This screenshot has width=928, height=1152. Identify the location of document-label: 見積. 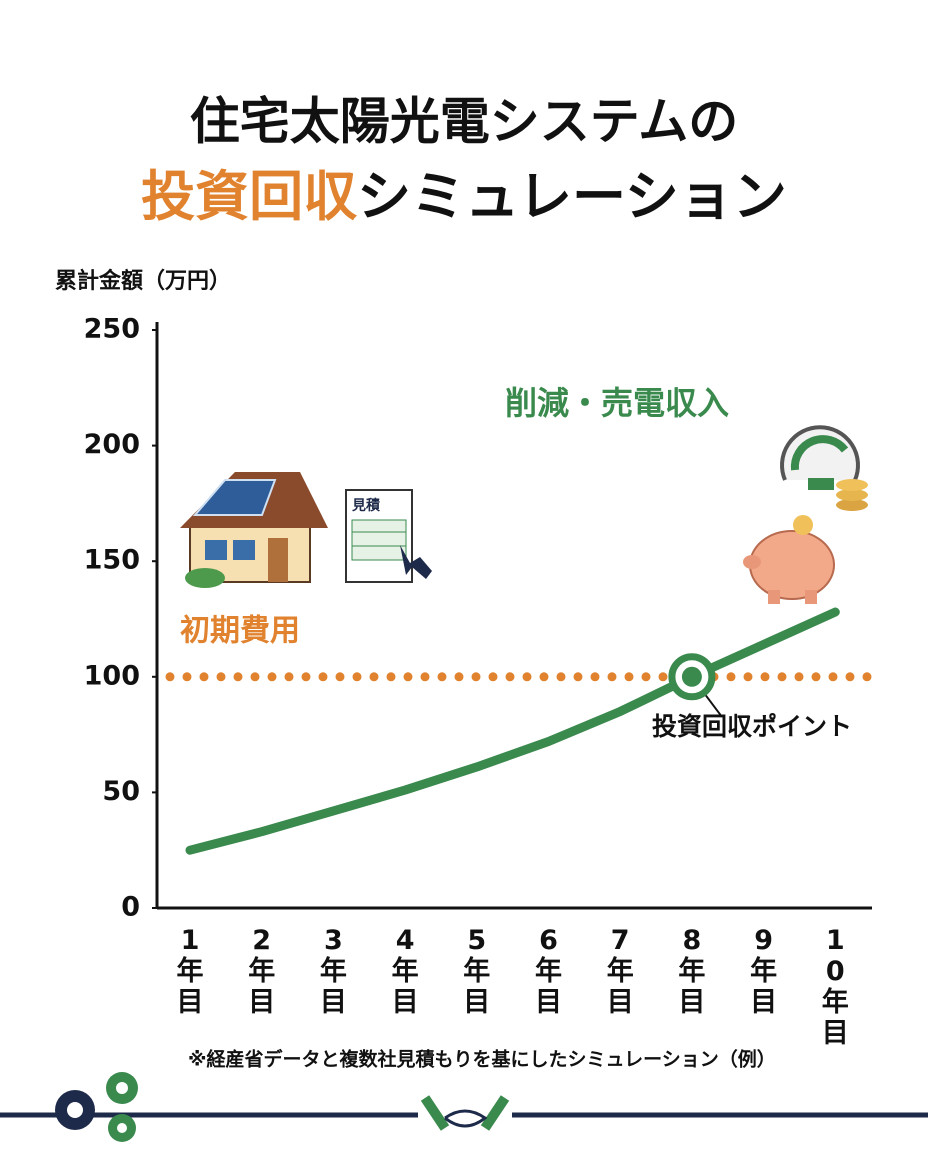
(366, 505).